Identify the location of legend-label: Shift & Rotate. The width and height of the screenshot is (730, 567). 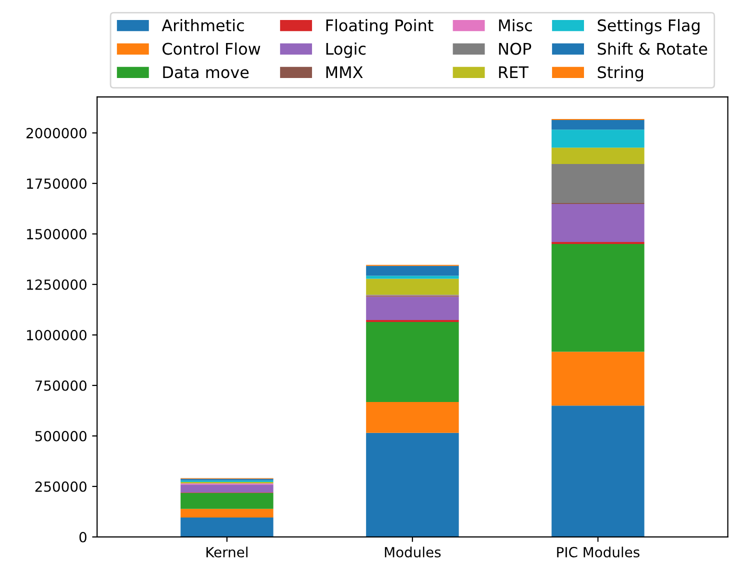
(653, 48).